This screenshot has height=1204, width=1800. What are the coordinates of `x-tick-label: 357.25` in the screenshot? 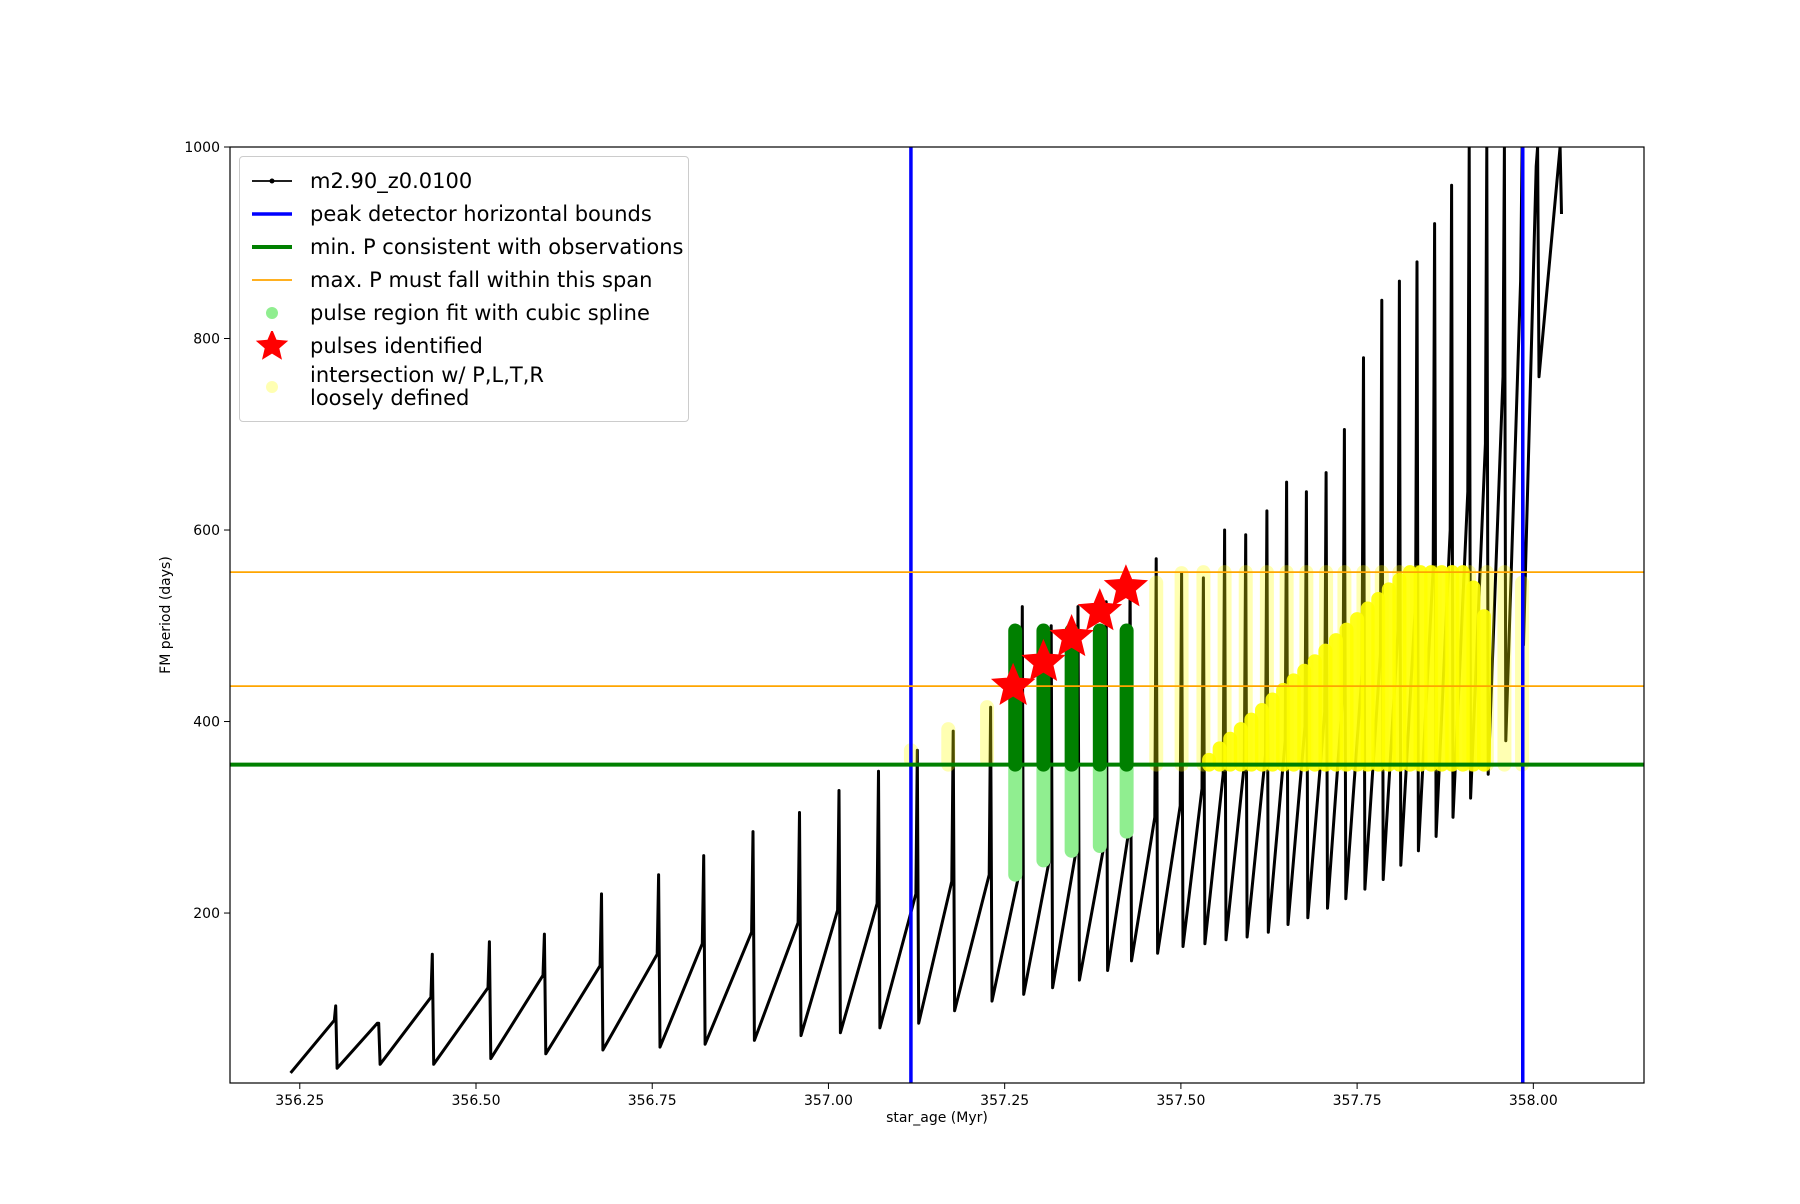 It's located at (1004, 1101).